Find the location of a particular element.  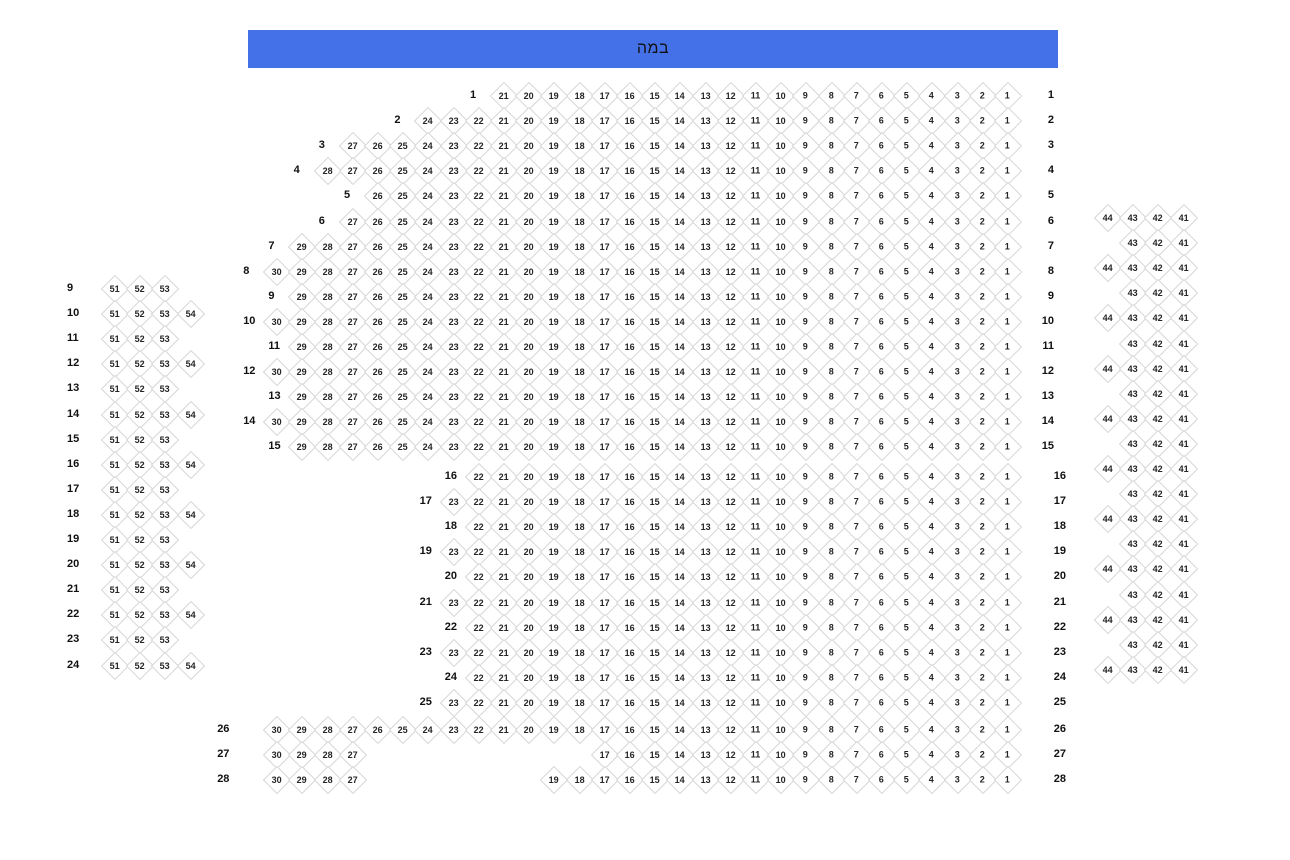

seat: 22 is located at coordinates (478, 447).